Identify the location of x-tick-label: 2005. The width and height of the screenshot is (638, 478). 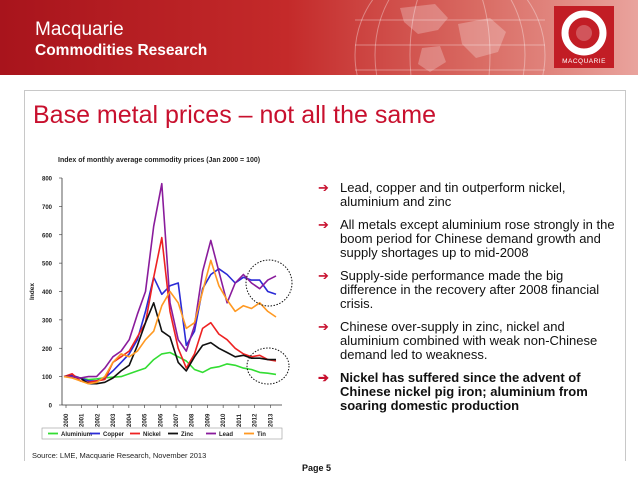
(146, 420).